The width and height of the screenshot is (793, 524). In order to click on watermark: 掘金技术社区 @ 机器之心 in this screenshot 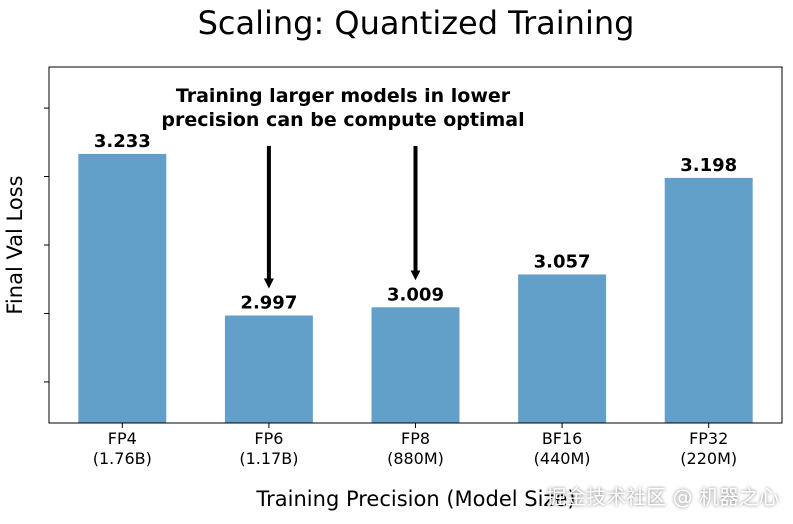, I will do `click(662, 497)`.